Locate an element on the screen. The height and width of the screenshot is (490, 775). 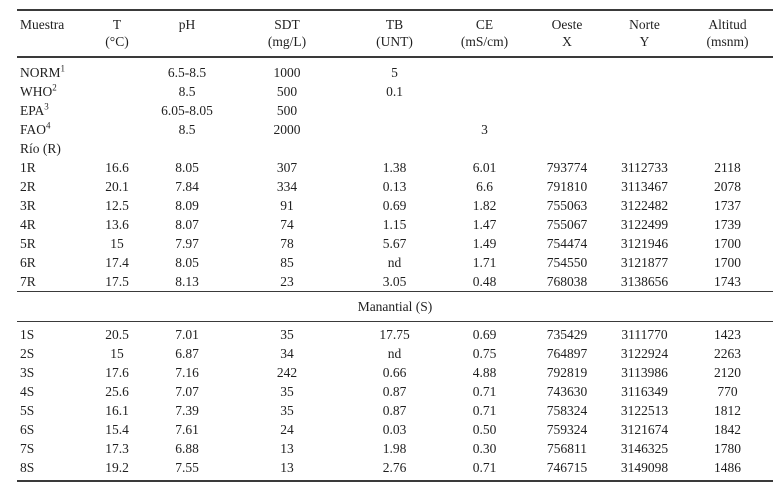
column-header-altitud: Altitud (msnm) is located at coordinates (727, 34).